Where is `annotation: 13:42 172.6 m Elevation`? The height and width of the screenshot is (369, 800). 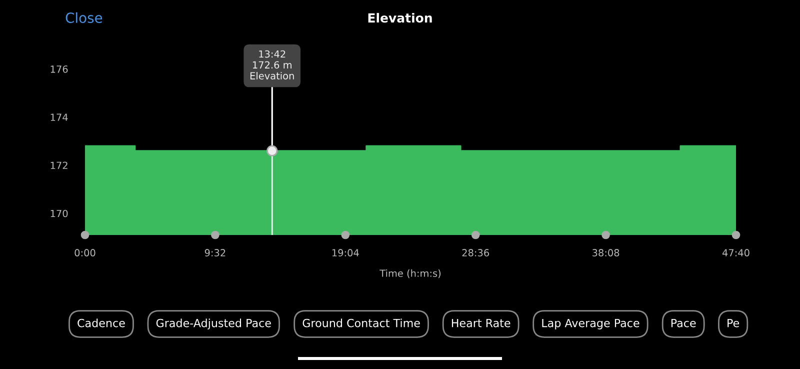 annotation: 13:42 172.6 m Elevation is located at coordinates (272, 65).